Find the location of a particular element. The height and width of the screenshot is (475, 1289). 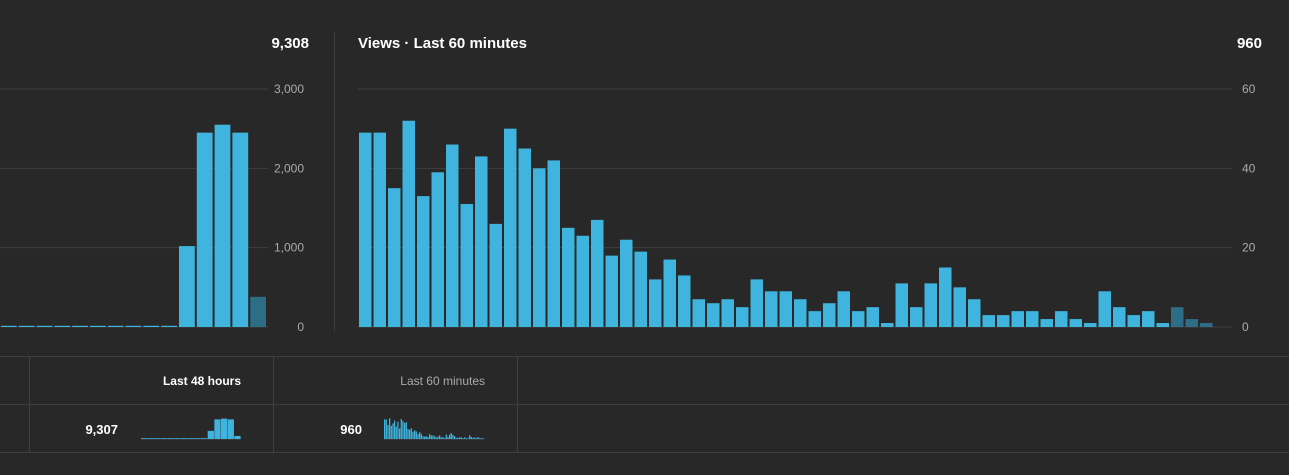

rows-bottom-border is located at coordinates (644, 452).